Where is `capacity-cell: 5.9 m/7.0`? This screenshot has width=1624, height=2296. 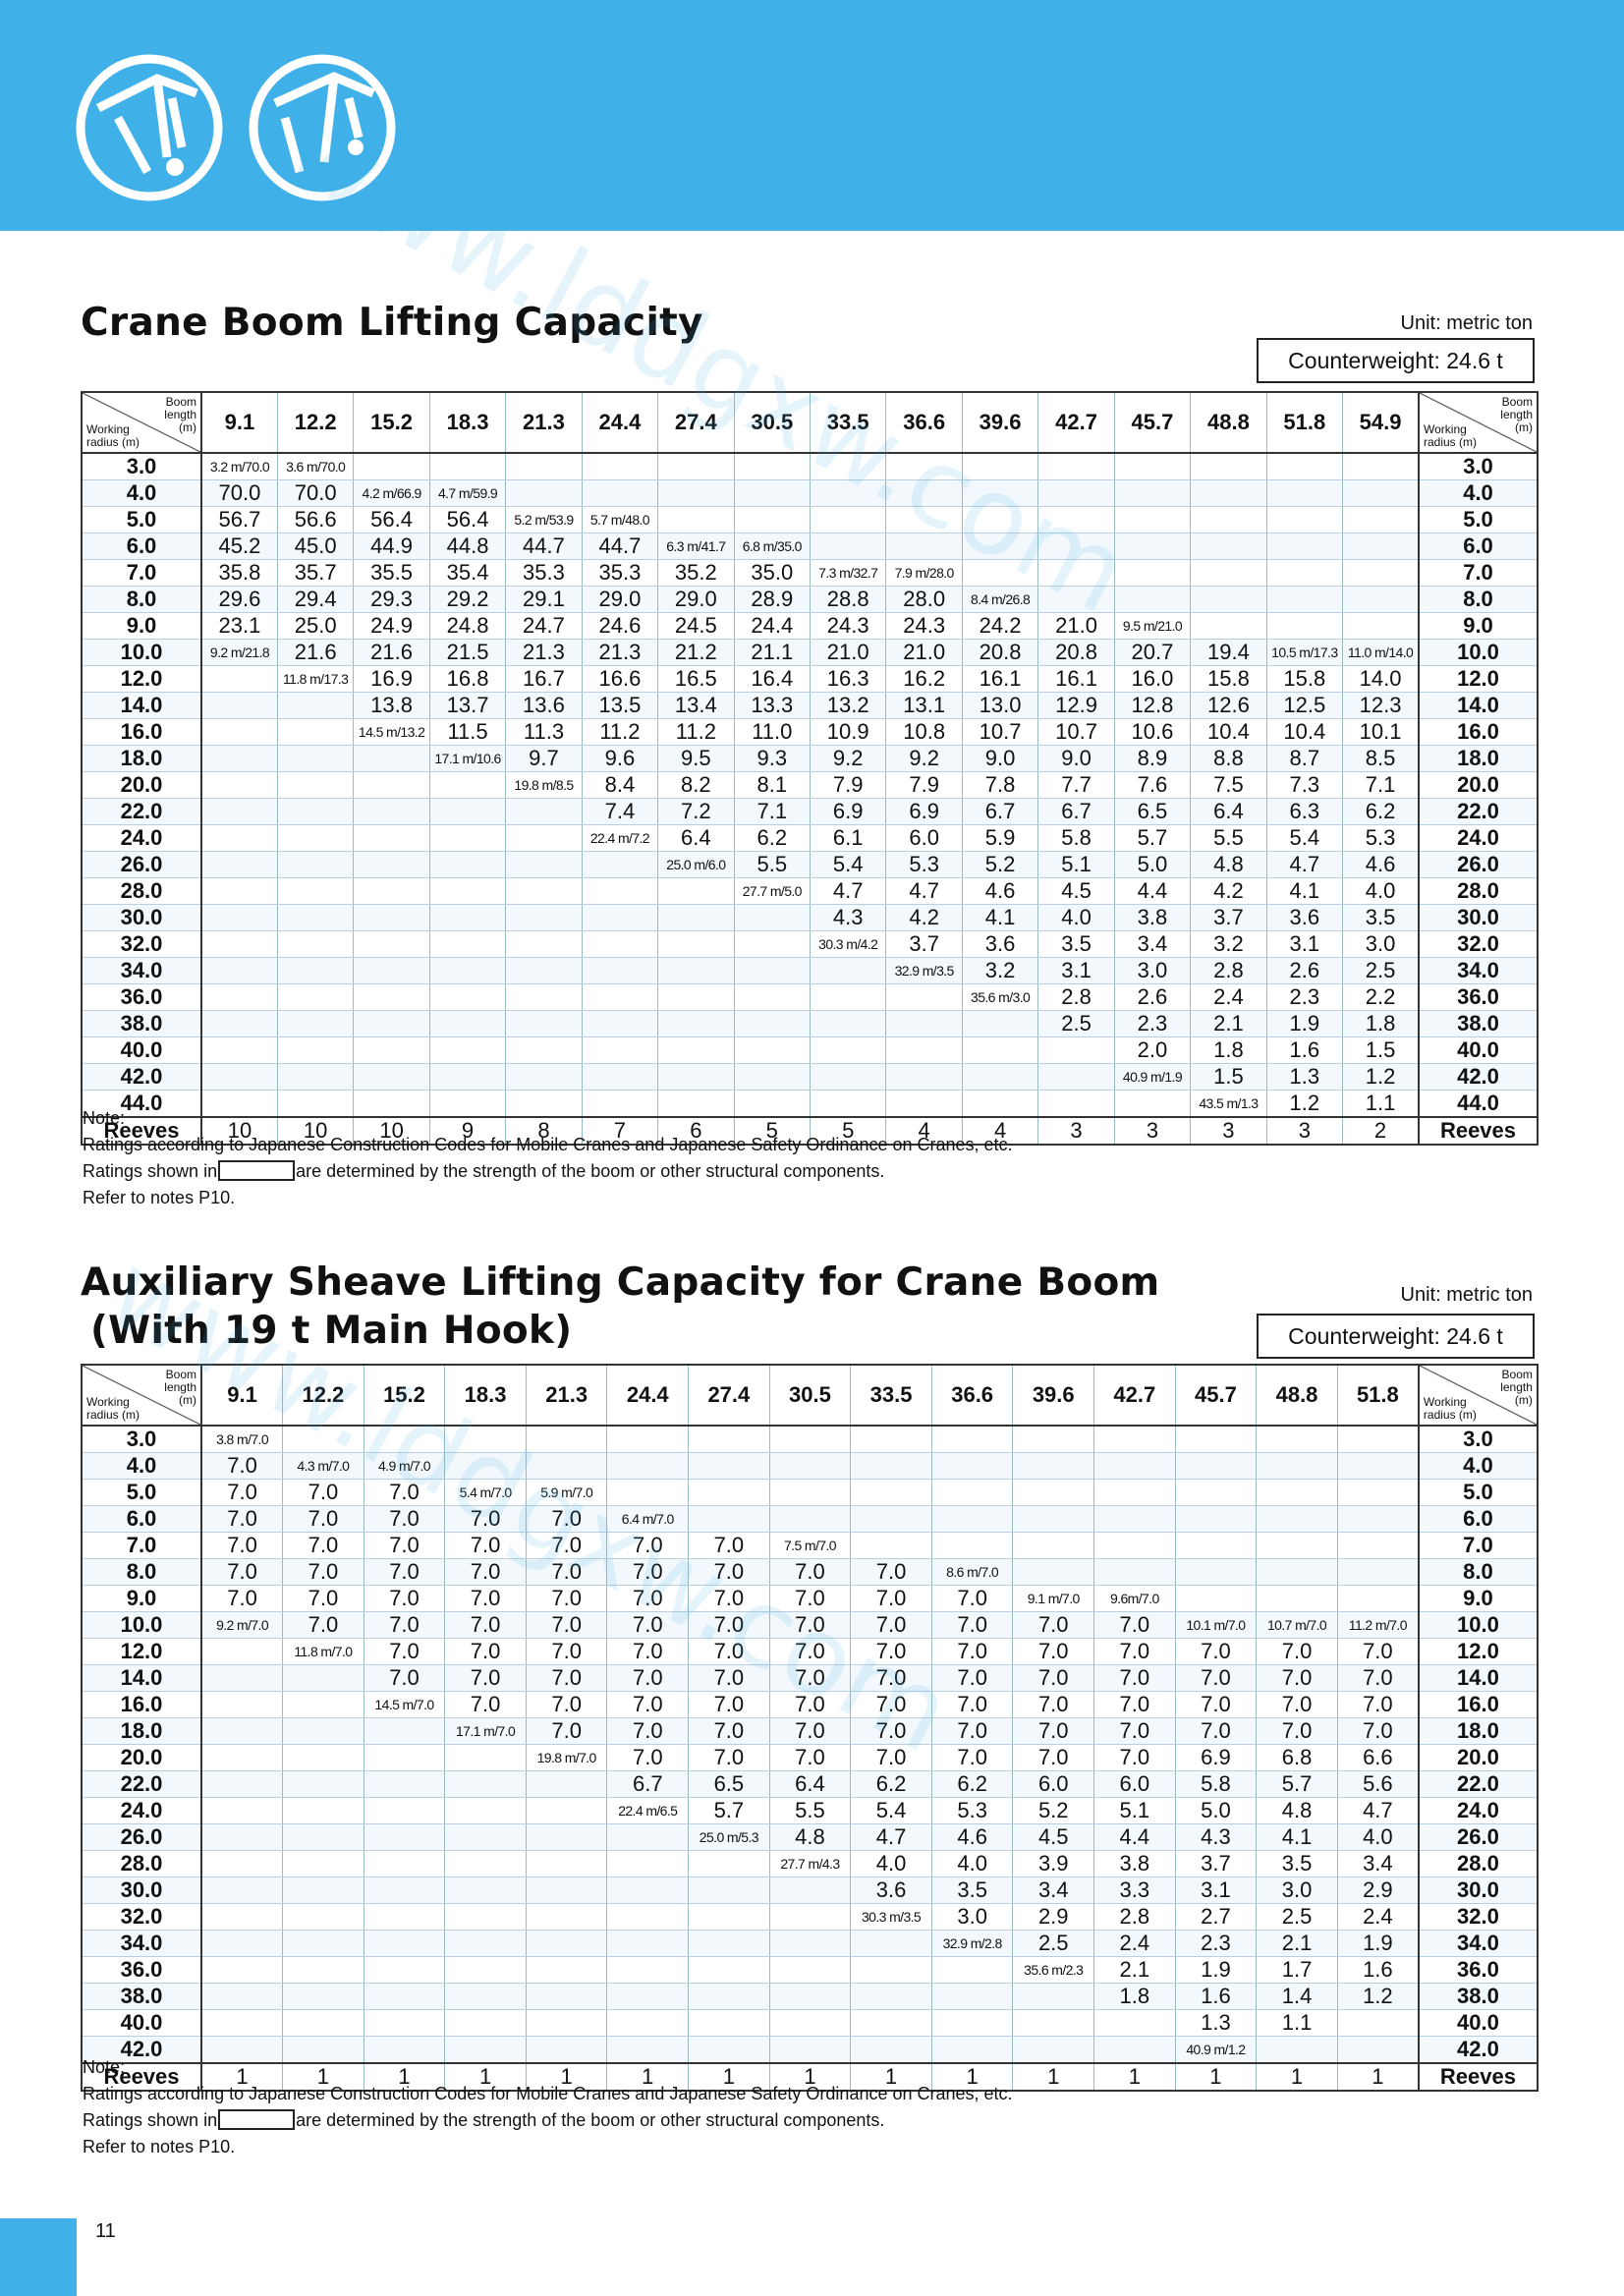
capacity-cell: 5.9 m/7.0 is located at coordinates (566, 1492).